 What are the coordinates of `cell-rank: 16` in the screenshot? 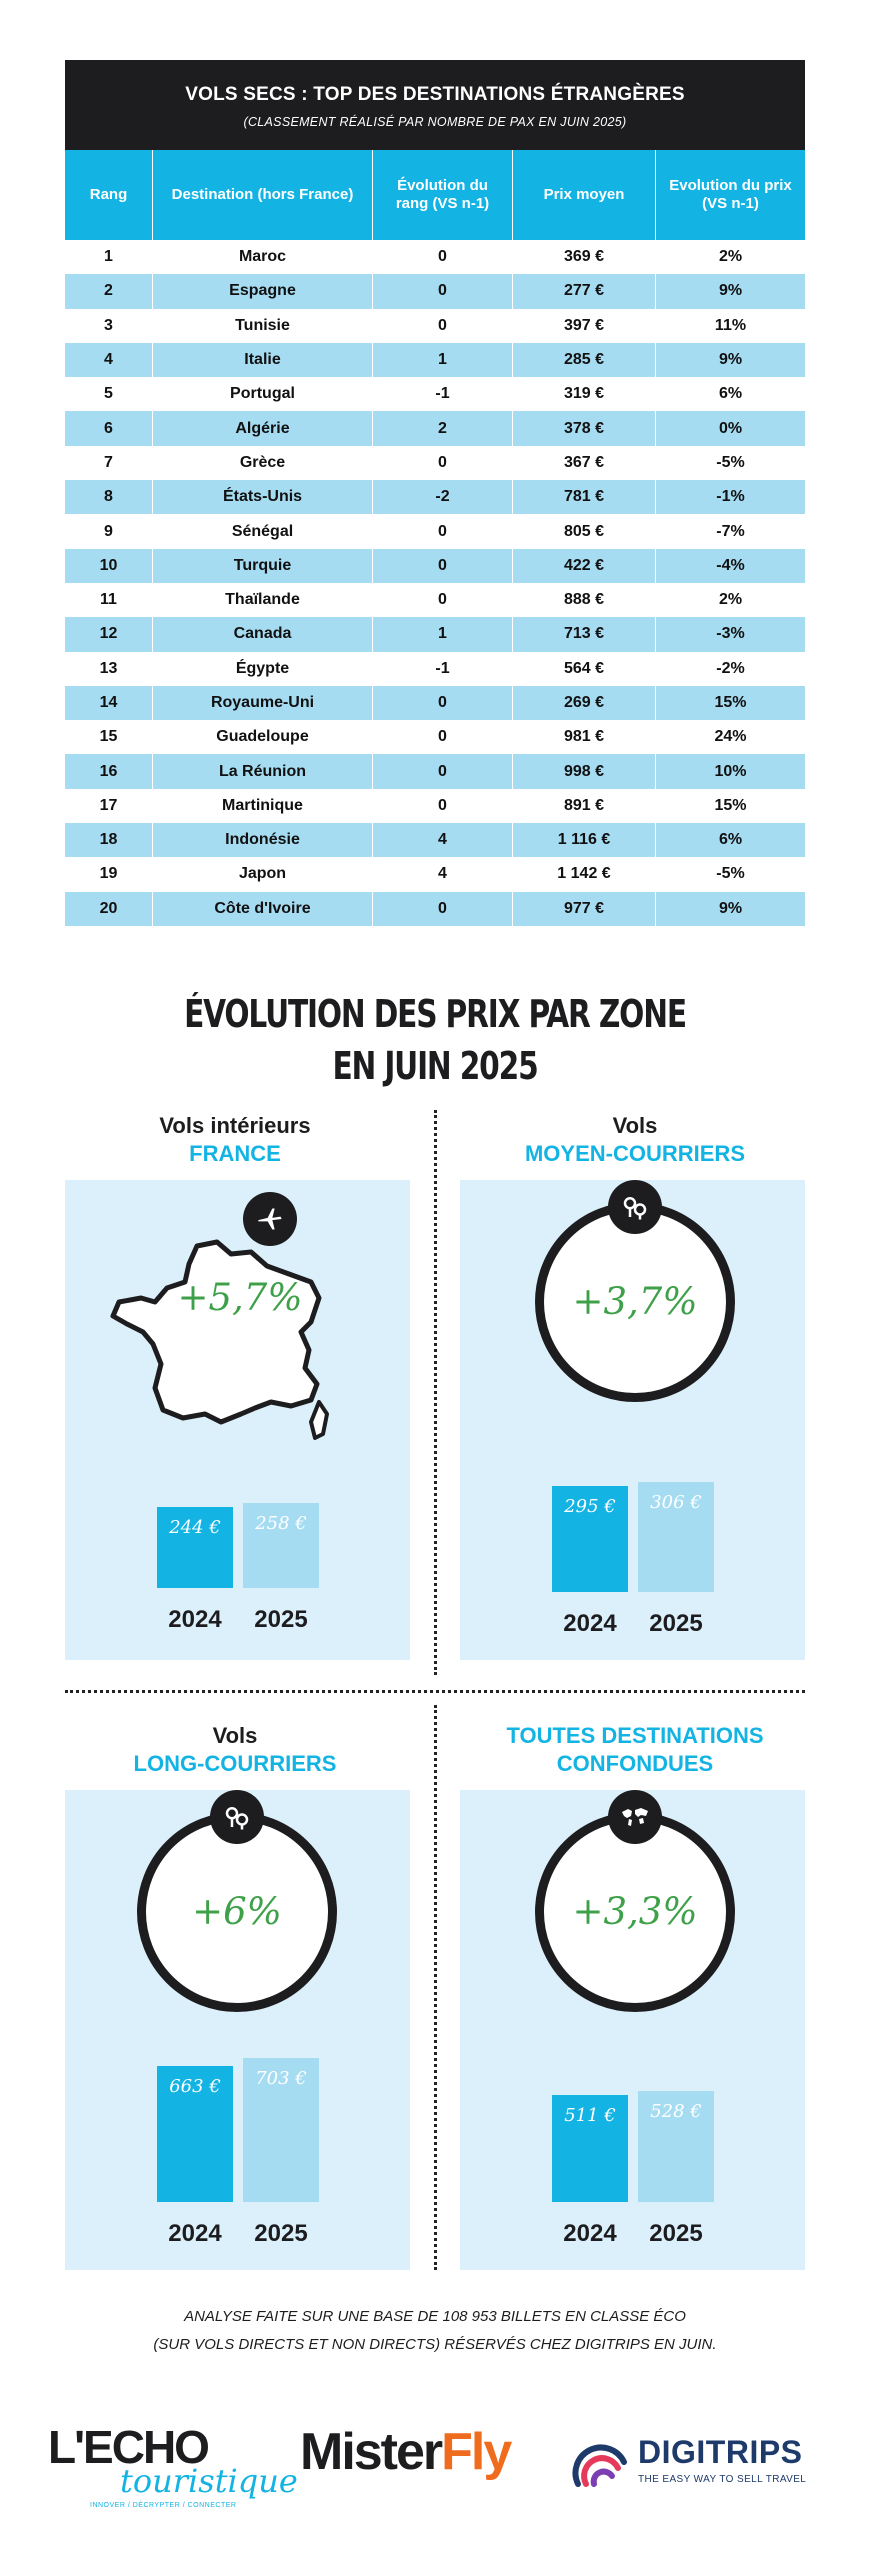 It's located at (109, 771).